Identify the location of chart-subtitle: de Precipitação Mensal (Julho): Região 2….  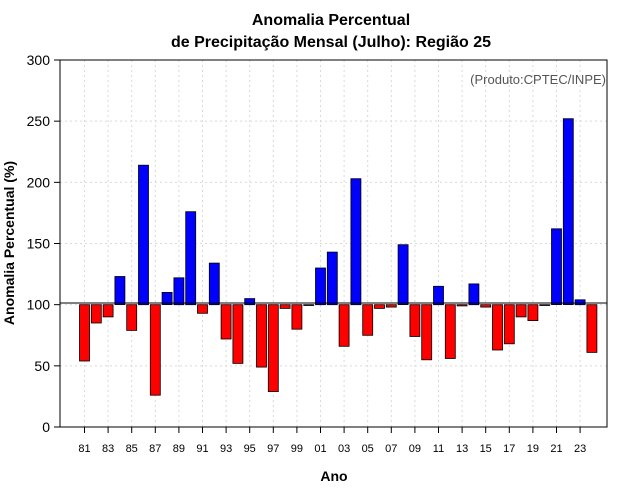
(331, 42).